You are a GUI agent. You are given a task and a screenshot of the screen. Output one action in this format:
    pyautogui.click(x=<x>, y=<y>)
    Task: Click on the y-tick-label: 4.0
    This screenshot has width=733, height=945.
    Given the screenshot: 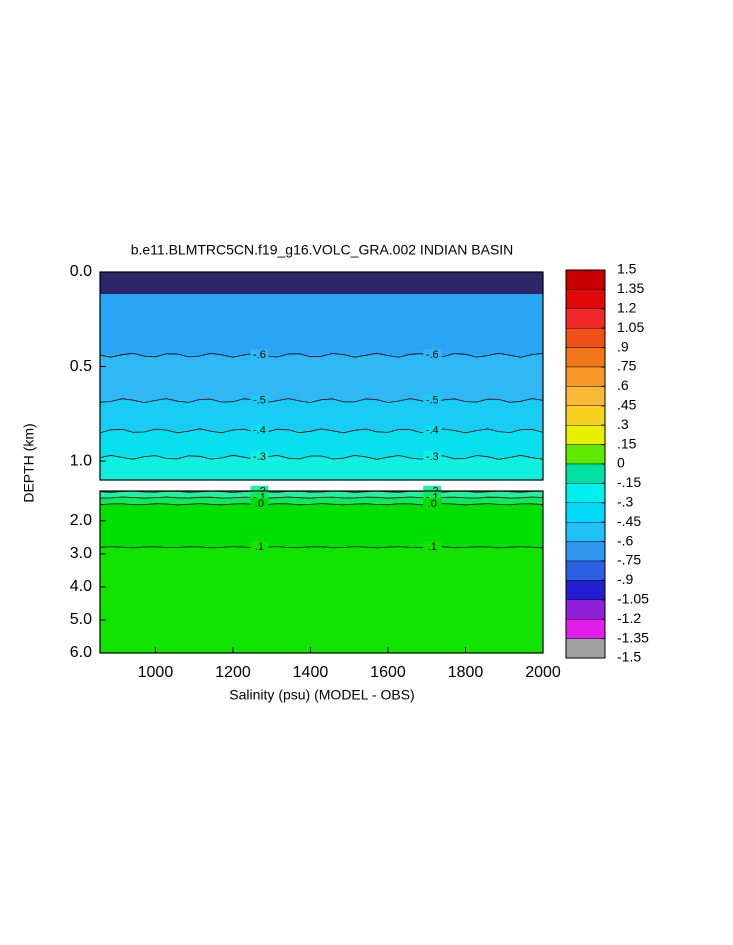 What is the action you would take?
    pyautogui.click(x=81, y=586)
    